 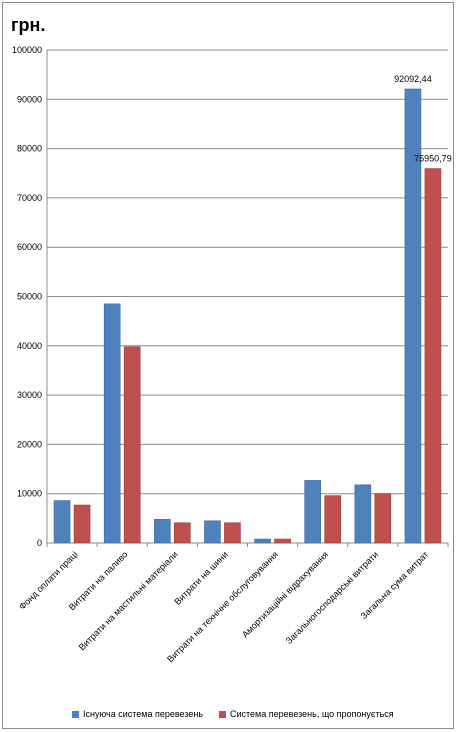 What do you see at coordinates (222, 714) in the screenshot?
I see `legend-swatch-proposed` at bounding box center [222, 714].